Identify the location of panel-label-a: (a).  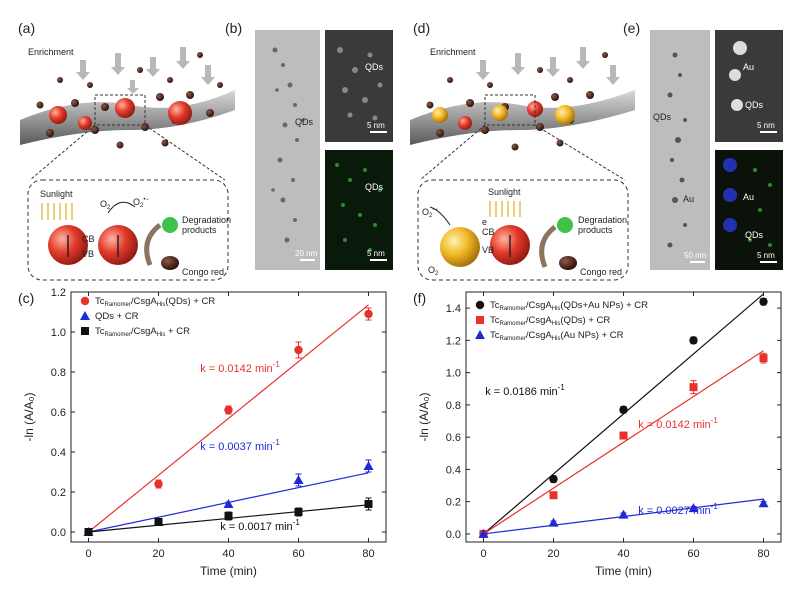
(27, 28).